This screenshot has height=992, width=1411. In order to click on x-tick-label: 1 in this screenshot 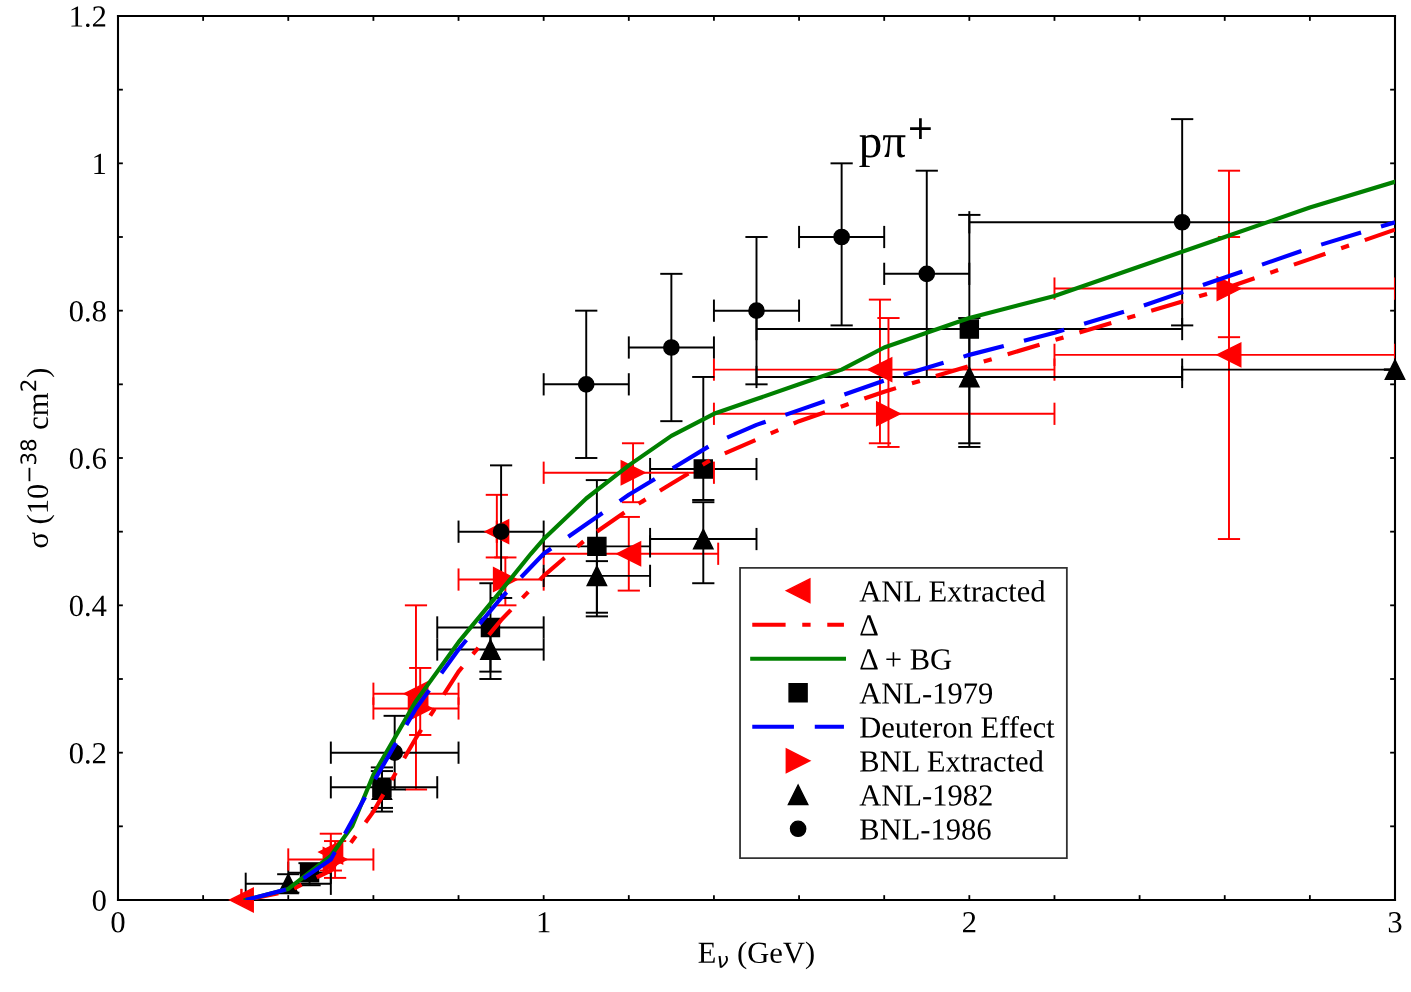, I will do `click(544, 922)`.